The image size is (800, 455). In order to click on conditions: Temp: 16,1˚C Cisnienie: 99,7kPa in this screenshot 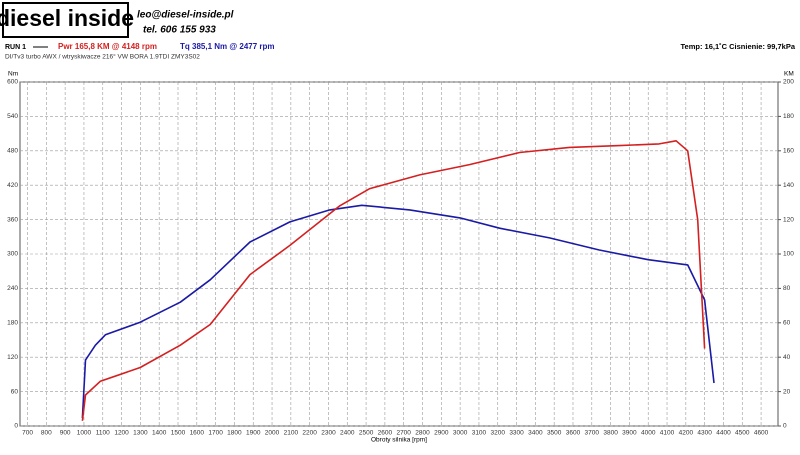, I will do `click(738, 46)`.